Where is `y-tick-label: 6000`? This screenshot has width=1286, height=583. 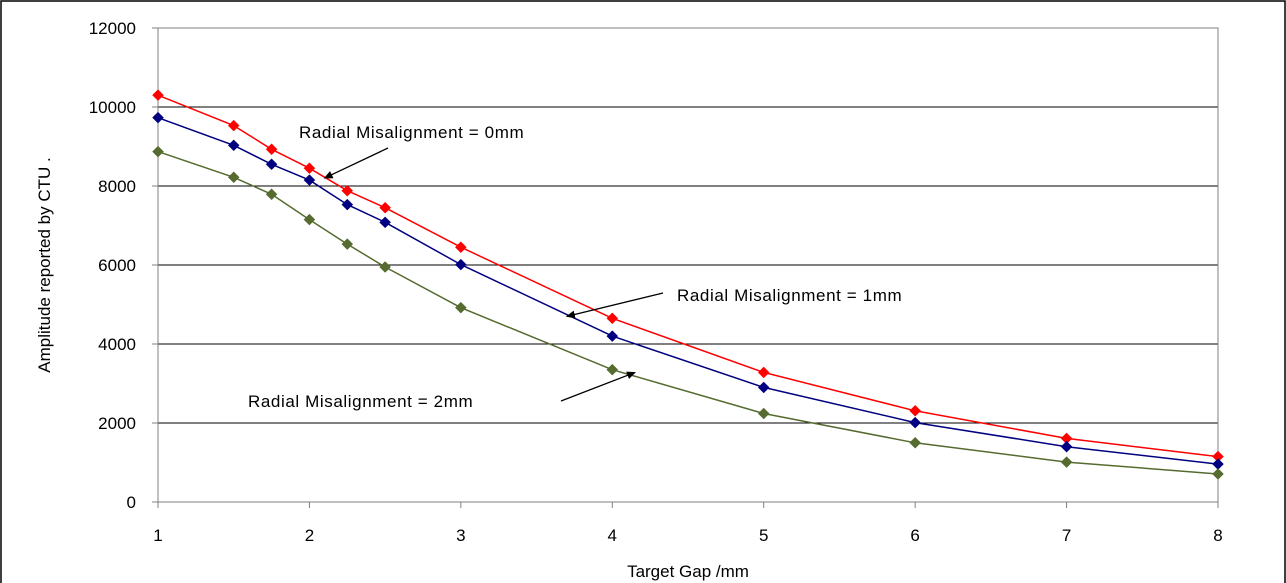 y-tick-label: 6000 is located at coordinates (117, 265).